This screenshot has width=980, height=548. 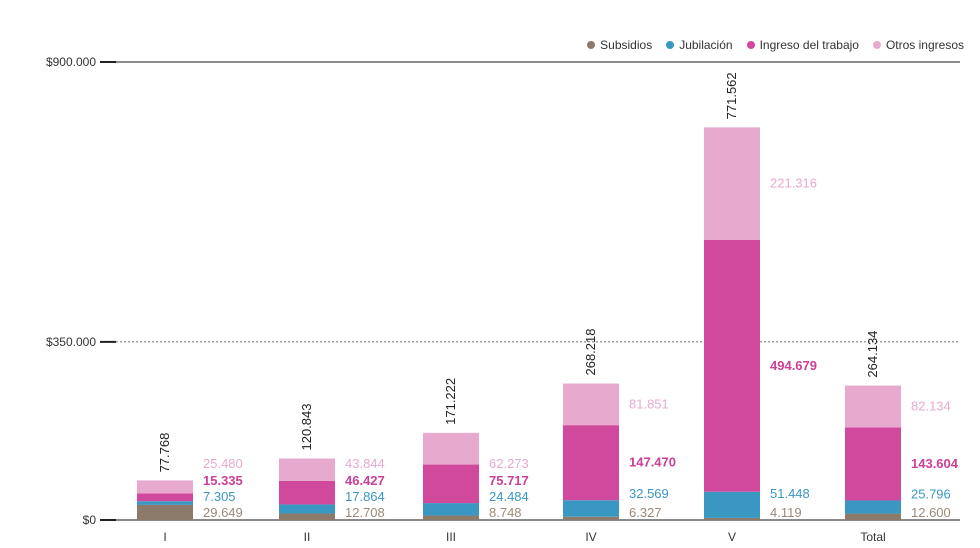 I want to click on legend-swatch-otros-ingresos, so click(x=876, y=45).